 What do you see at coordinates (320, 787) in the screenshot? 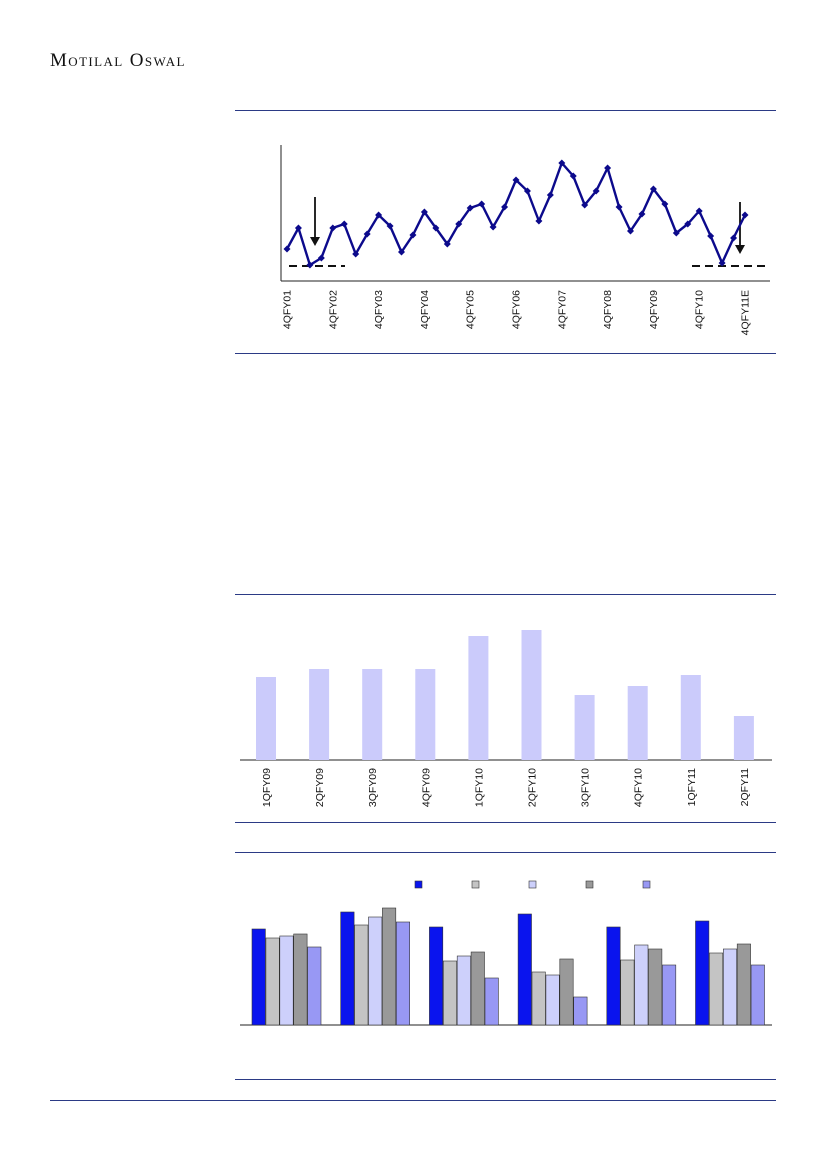
I see `x-tick-label: 2QFY09` at bounding box center [320, 787].